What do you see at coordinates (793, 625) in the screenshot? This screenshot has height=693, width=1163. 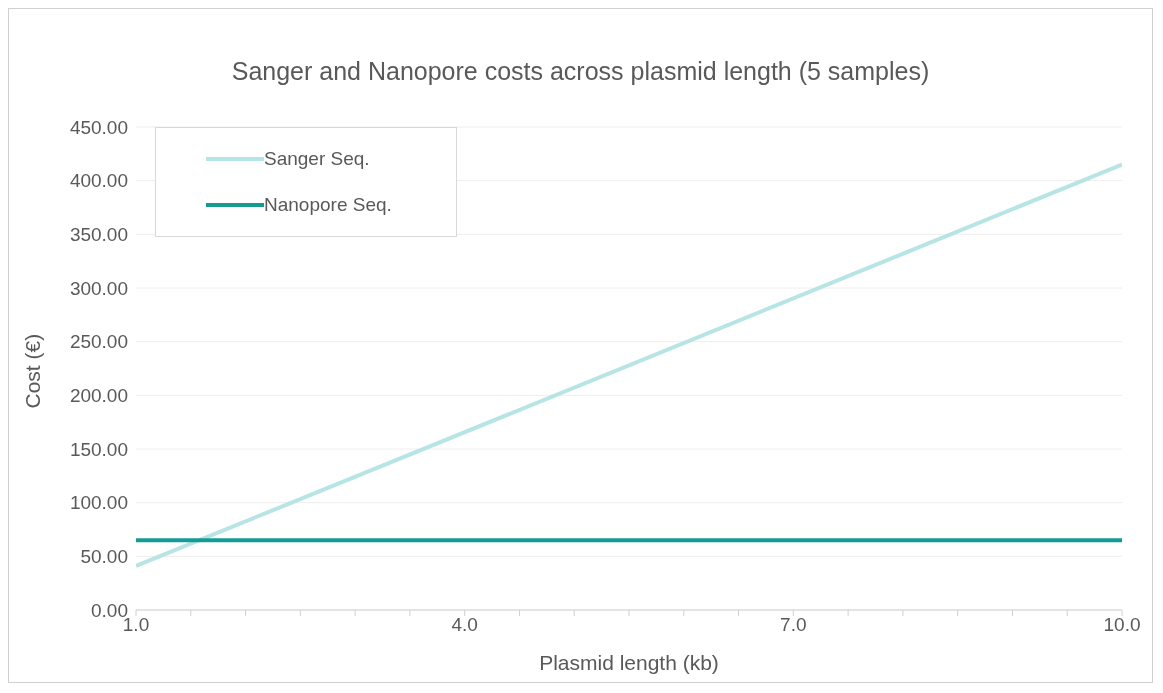 I see `x-tick-label: 7.0` at bounding box center [793, 625].